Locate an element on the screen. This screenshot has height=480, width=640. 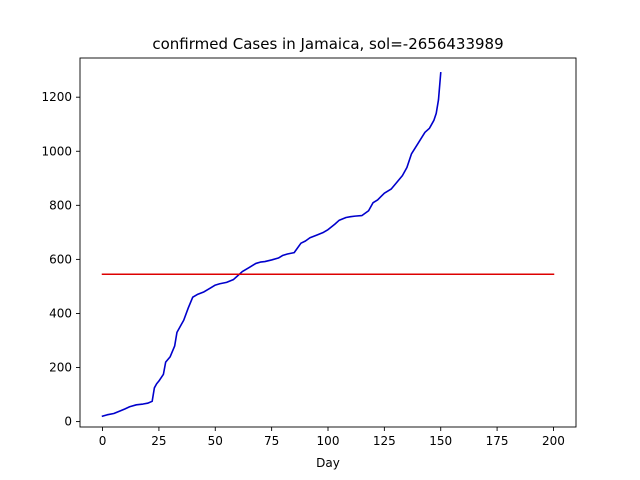
x-tick-label: 25 is located at coordinates (158, 441).